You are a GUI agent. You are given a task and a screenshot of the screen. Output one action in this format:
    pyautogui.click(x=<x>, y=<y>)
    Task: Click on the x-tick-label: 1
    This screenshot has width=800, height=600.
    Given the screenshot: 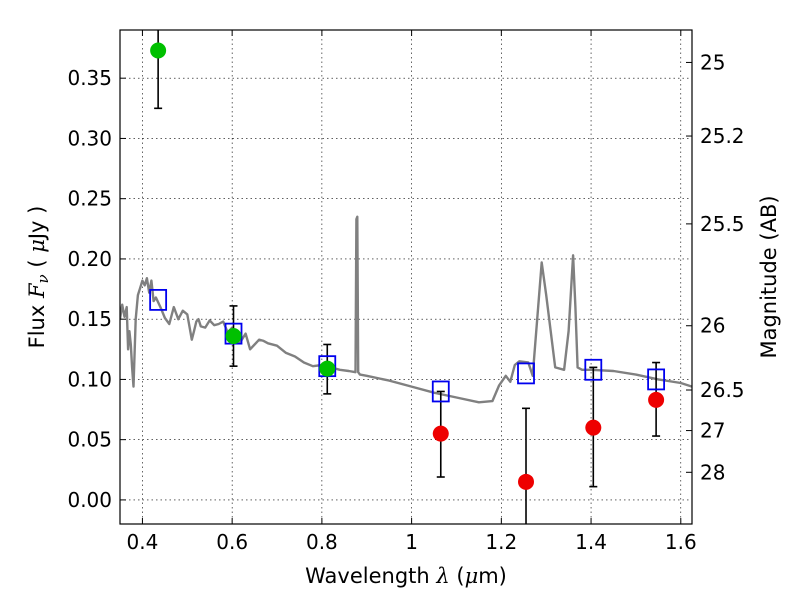 What is the action you would take?
    pyautogui.click(x=411, y=542)
    